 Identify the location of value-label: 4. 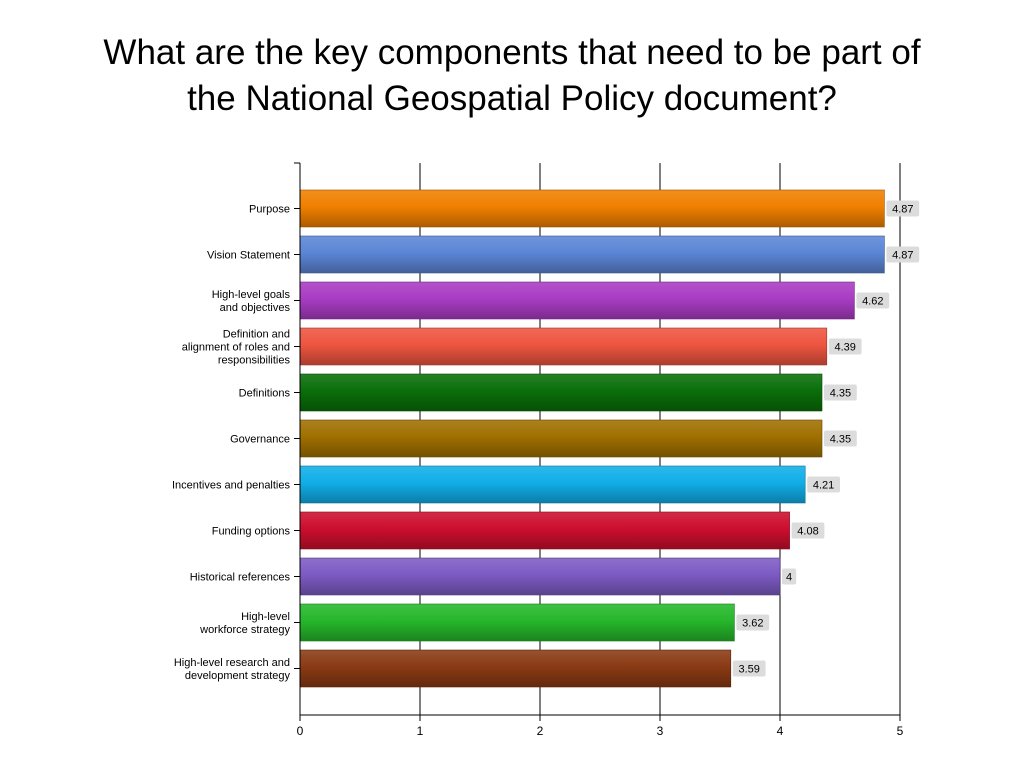
(789, 578).